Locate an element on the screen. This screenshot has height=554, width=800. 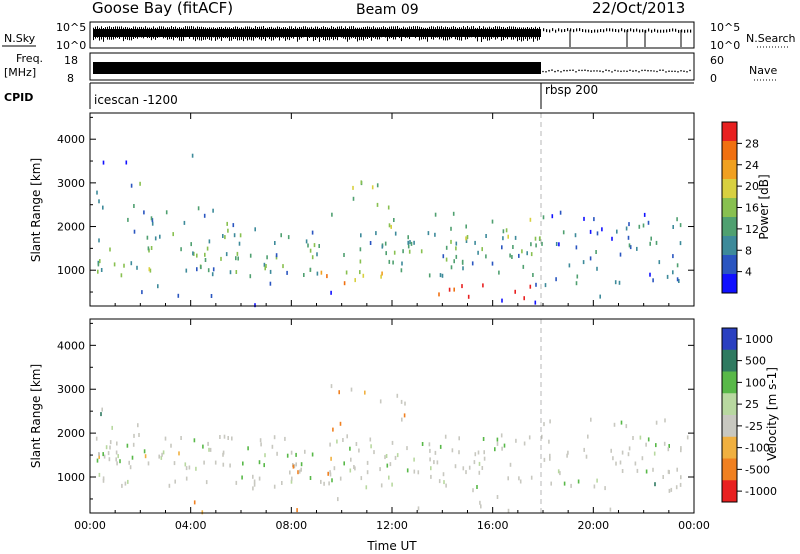
x-axis-label: Time UT is located at coordinates (391, 546).